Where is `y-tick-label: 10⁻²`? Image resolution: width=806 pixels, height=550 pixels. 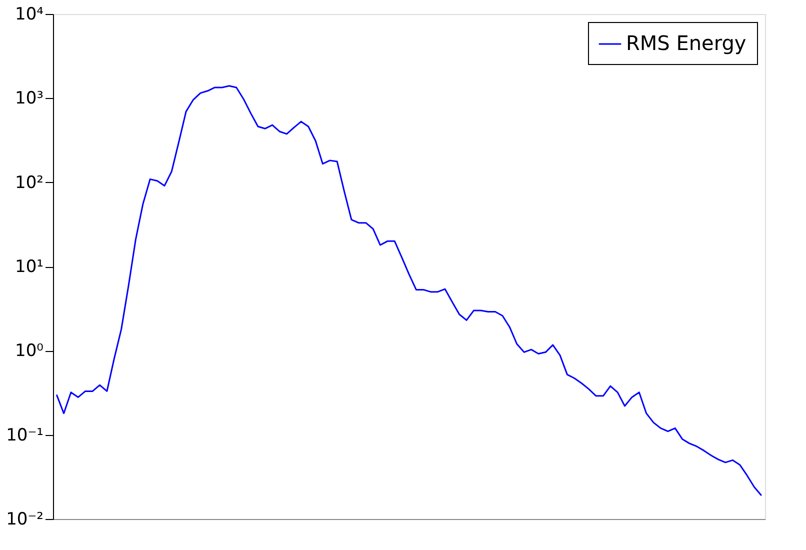
y-tick-label: 10⁻² is located at coordinates (25, 520).